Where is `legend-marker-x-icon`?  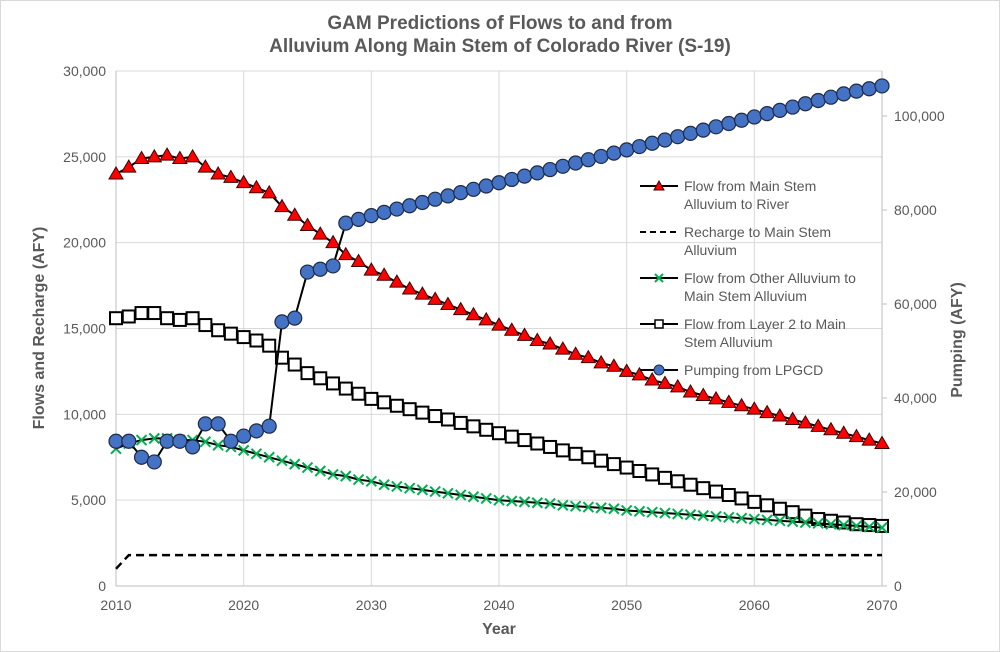
legend-marker-x-icon is located at coordinates (659, 278).